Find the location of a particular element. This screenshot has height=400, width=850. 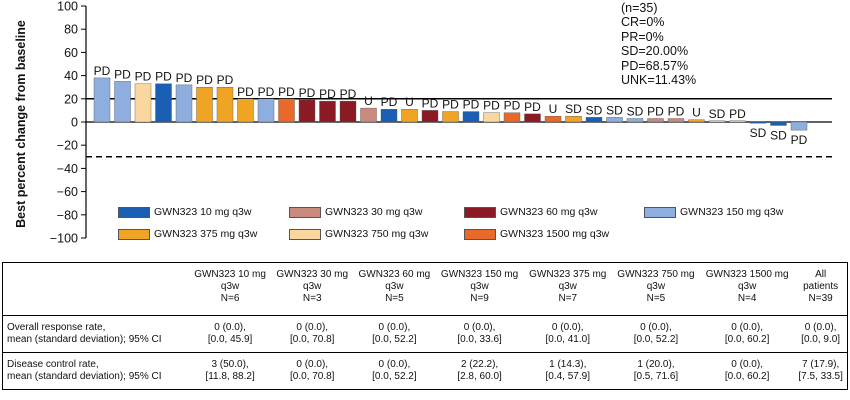

table-cell: 0 (0.0), [0.0, 41.0] is located at coordinates (567, 334).